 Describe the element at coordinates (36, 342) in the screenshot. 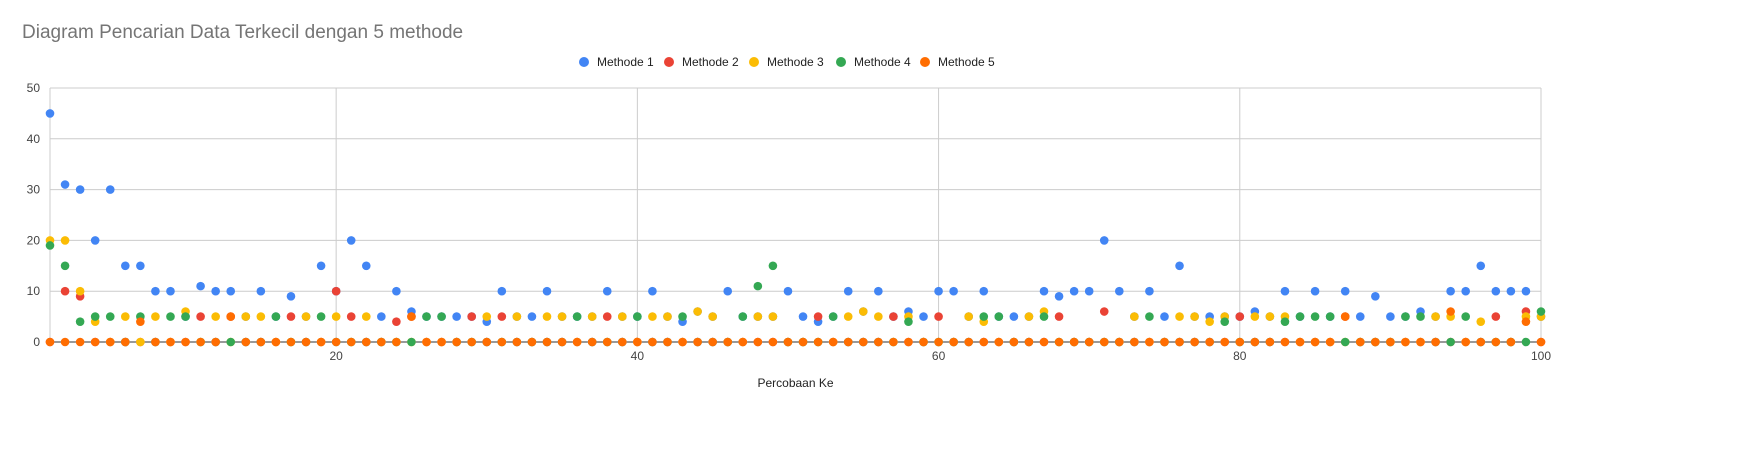

I see `y-tick-label: 0` at that location.